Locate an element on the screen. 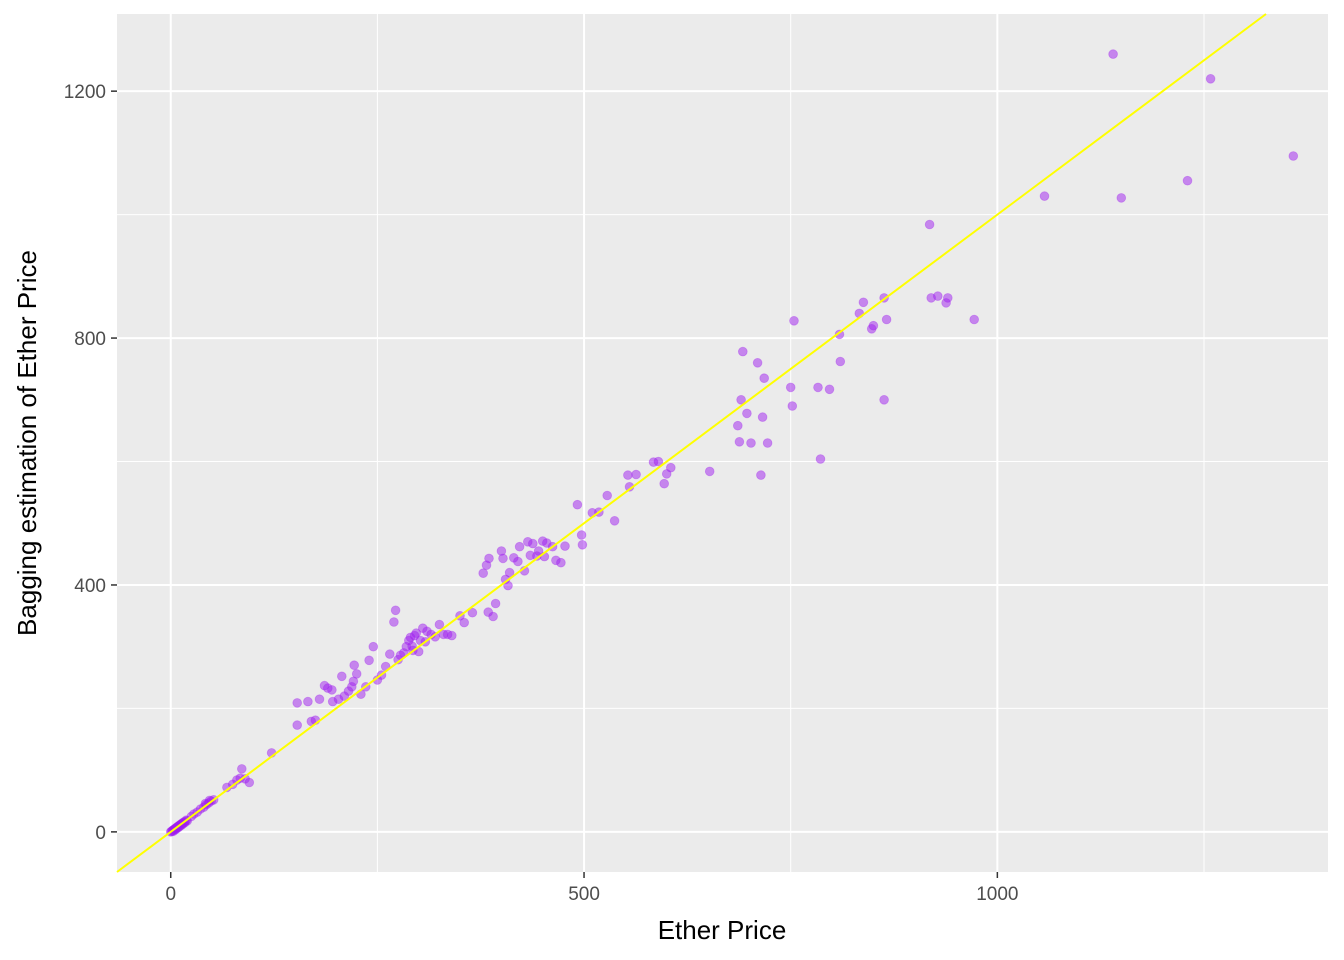 The image size is (1344, 960). y-axis-title: Bagging estimation of Ether Price is located at coordinates (27, 443).